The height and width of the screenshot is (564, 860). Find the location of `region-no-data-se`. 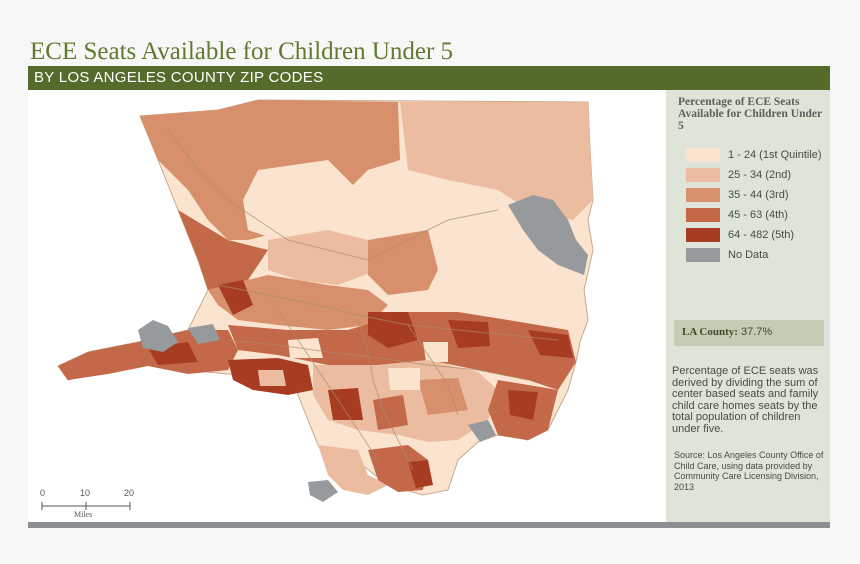

region-no-data-se is located at coordinates (482, 431).